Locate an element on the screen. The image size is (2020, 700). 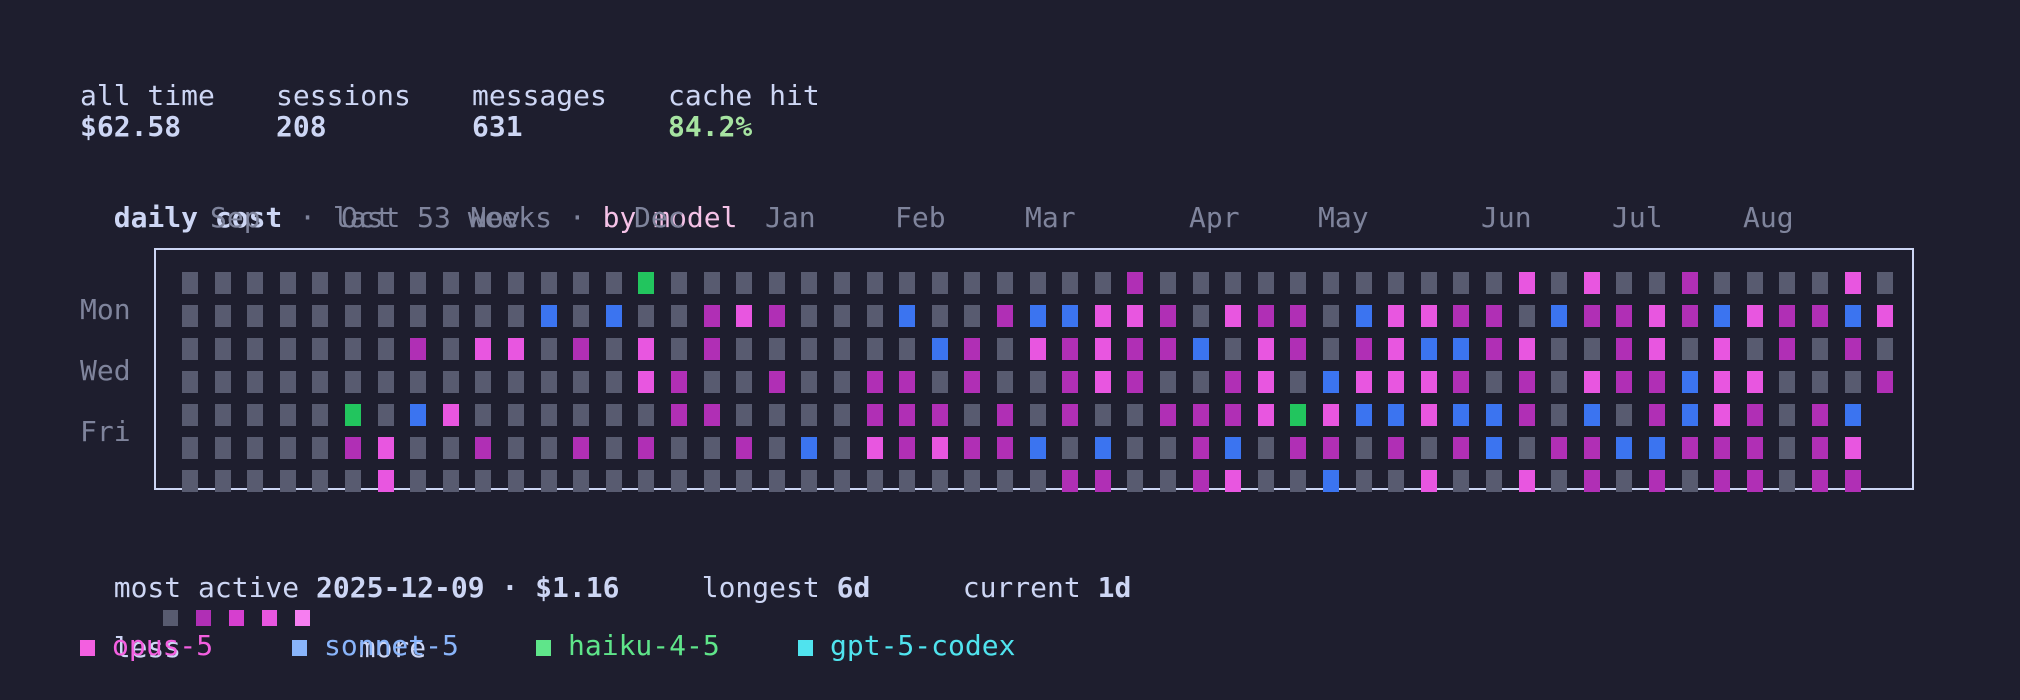
model-legend-swatch is located at coordinates (805, 648).